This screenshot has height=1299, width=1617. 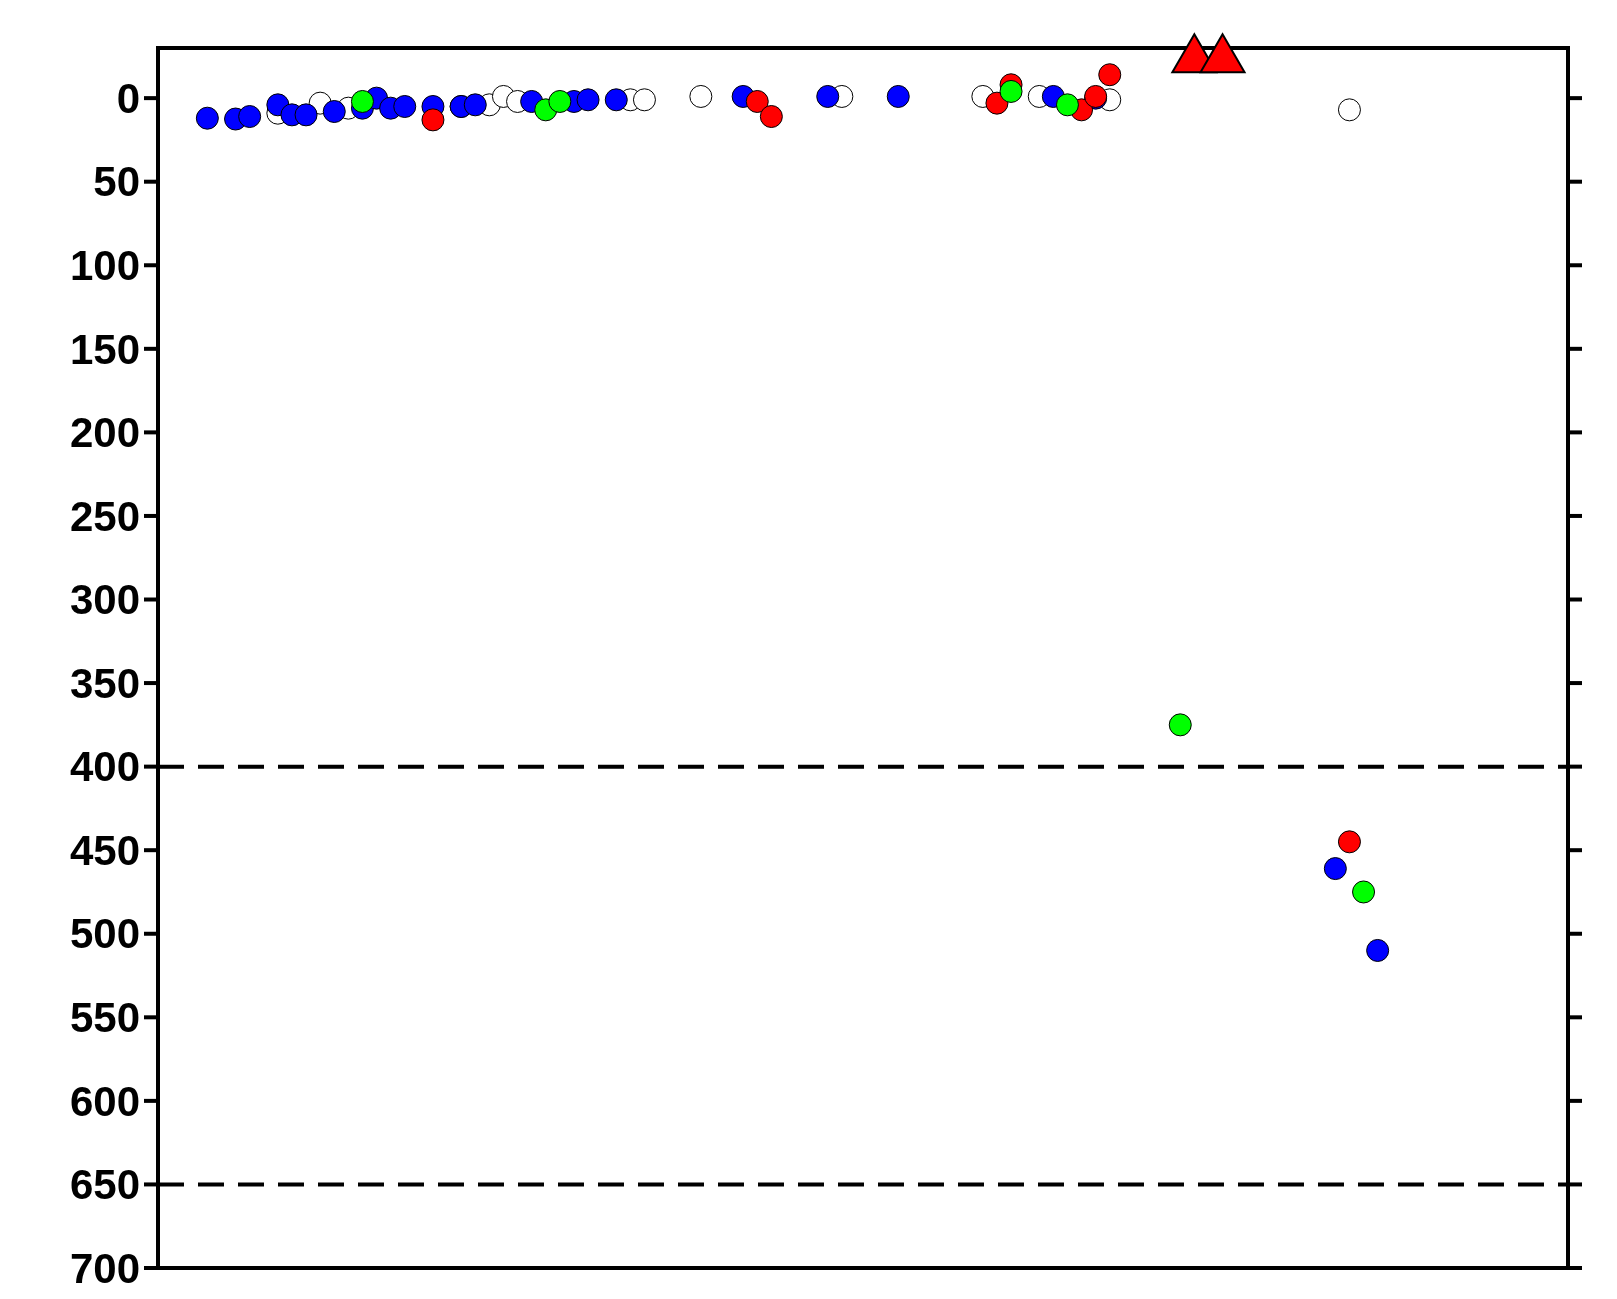 What do you see at coordinates (128, 98) in the screenshot?
I see `y-tick-label: 0` at bounding box center [128, 98].